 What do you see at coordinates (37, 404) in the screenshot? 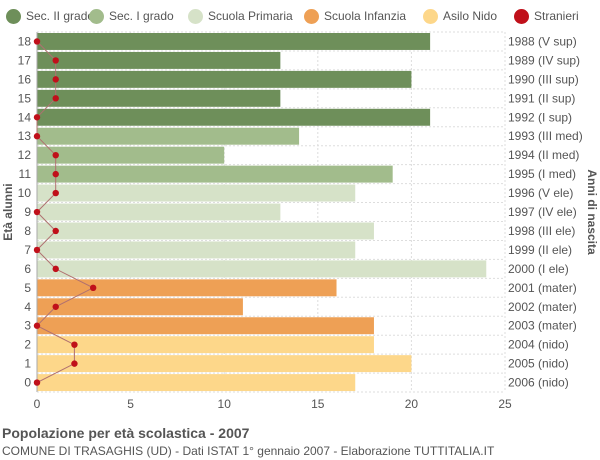
I see `x-tick-label: 0` at bounding box center [37, 404].